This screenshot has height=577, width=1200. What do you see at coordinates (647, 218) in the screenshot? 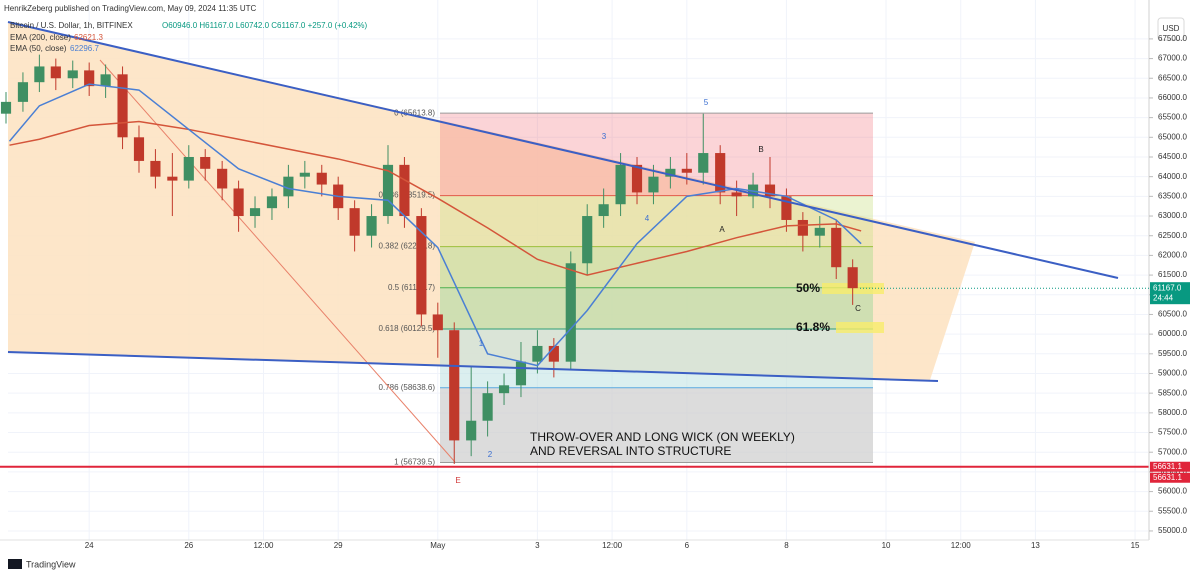
I see `wave-label: 4` at bounding box center [647, 218].